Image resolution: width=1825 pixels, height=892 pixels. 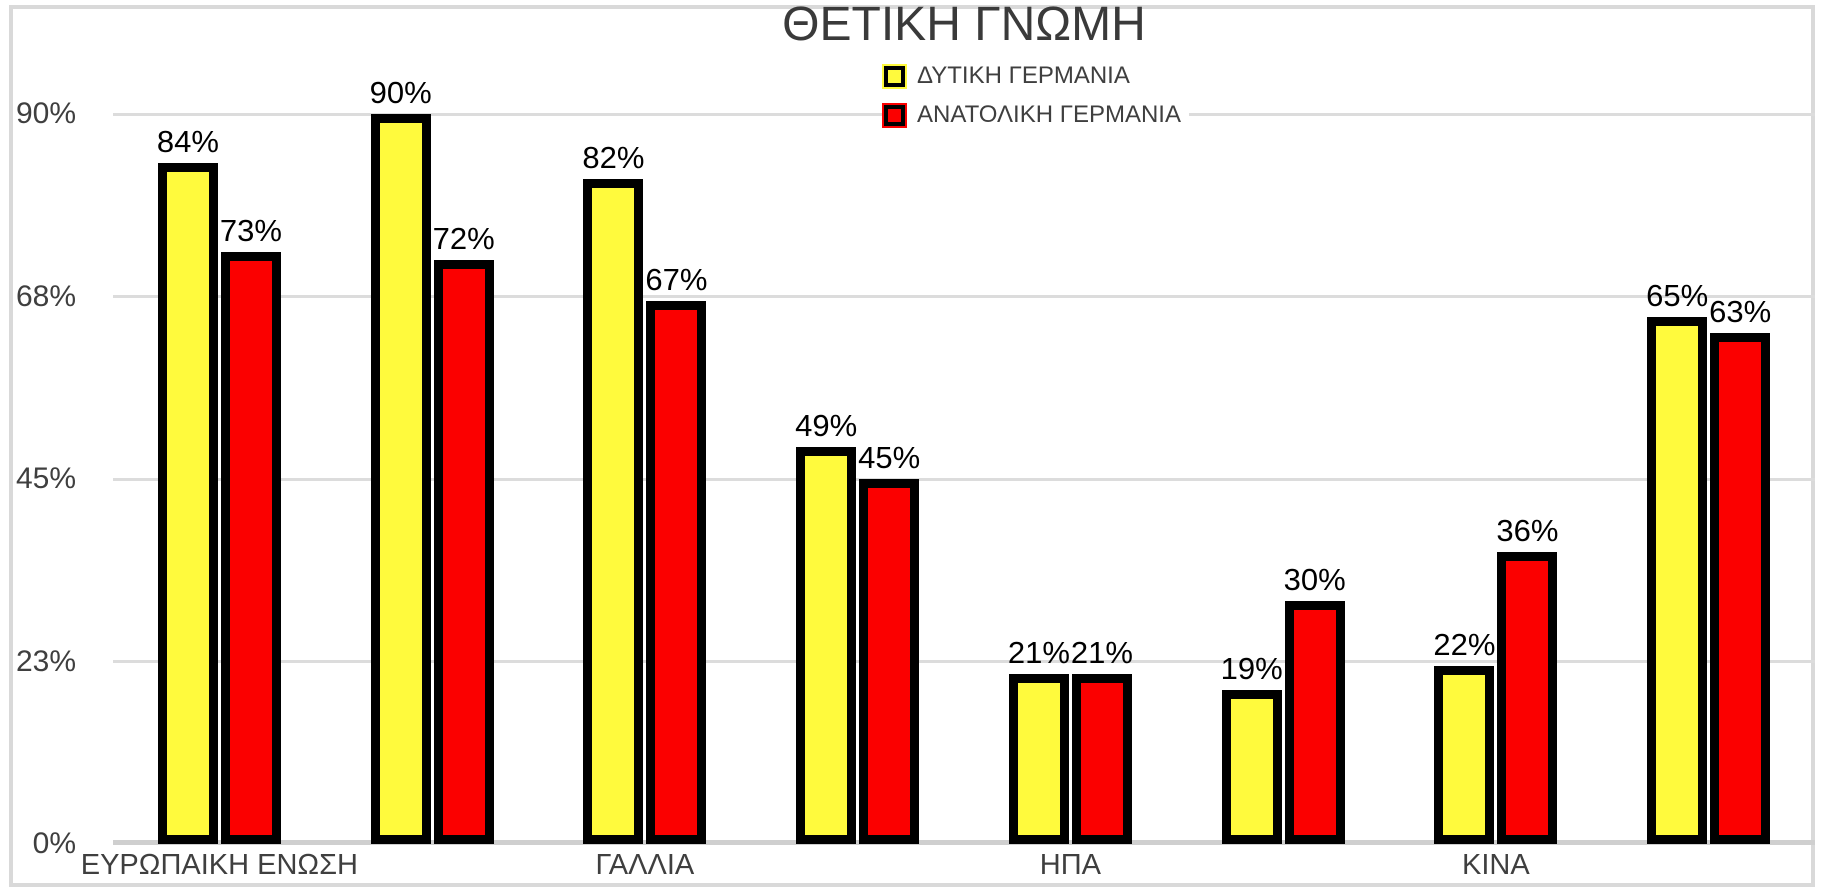 I want to click on x-axis-line, so click(x=964, y=842).